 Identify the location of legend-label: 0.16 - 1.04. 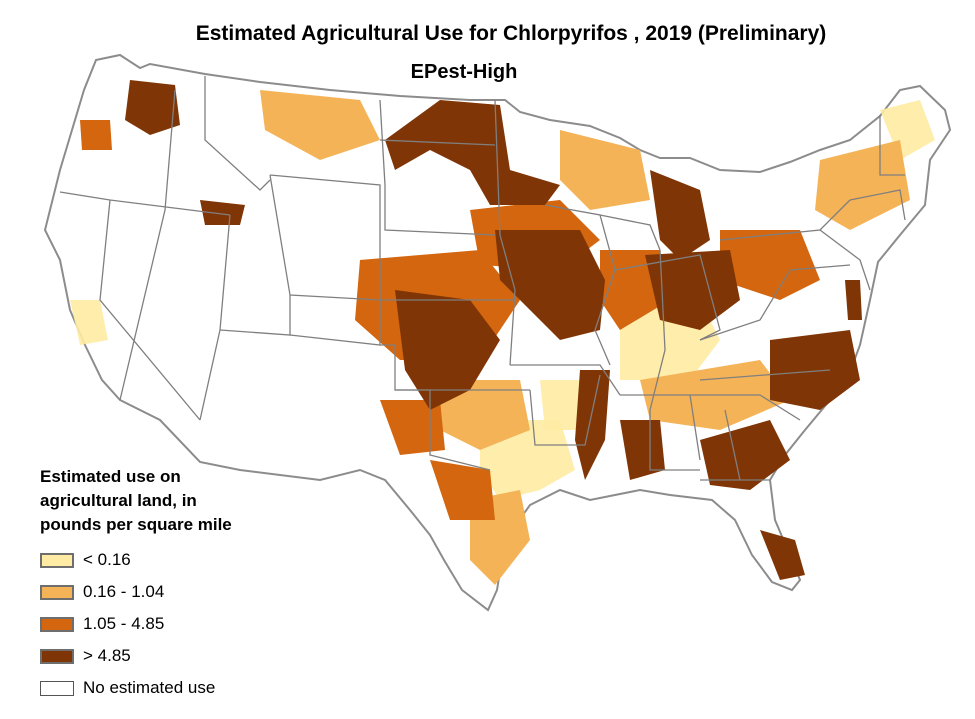
(124, 591).